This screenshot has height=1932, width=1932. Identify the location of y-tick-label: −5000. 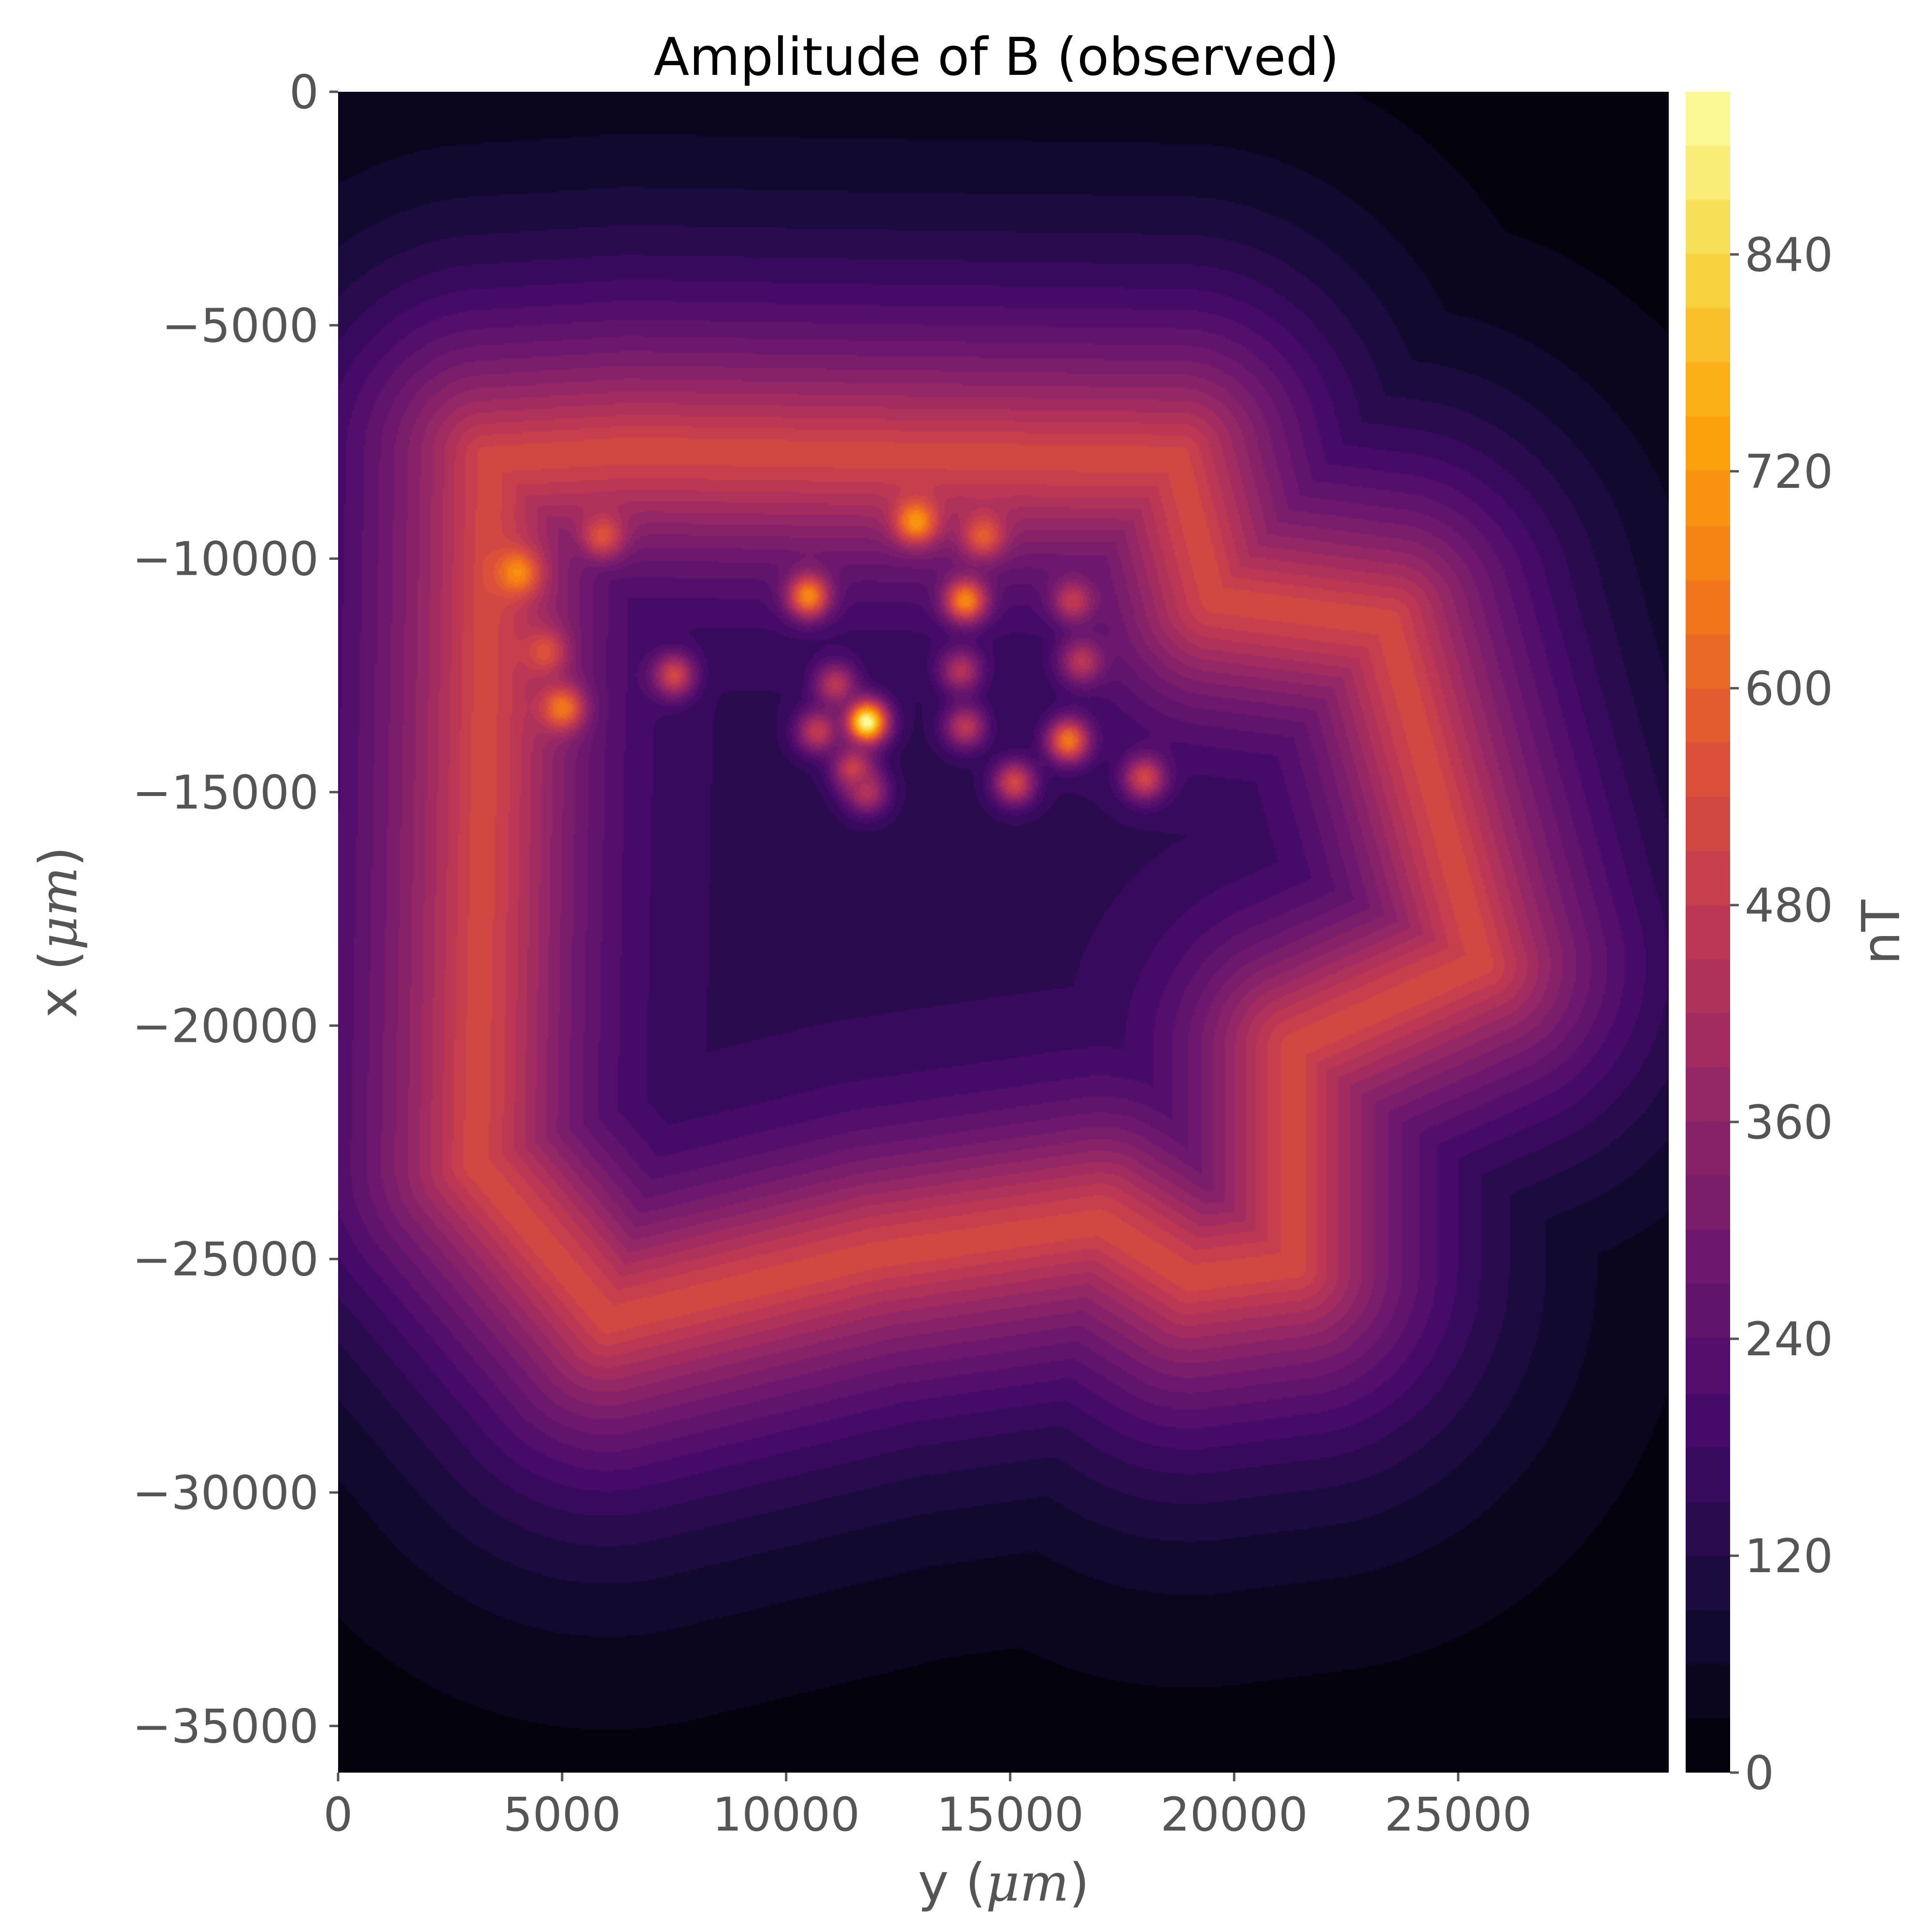
(240, 325).